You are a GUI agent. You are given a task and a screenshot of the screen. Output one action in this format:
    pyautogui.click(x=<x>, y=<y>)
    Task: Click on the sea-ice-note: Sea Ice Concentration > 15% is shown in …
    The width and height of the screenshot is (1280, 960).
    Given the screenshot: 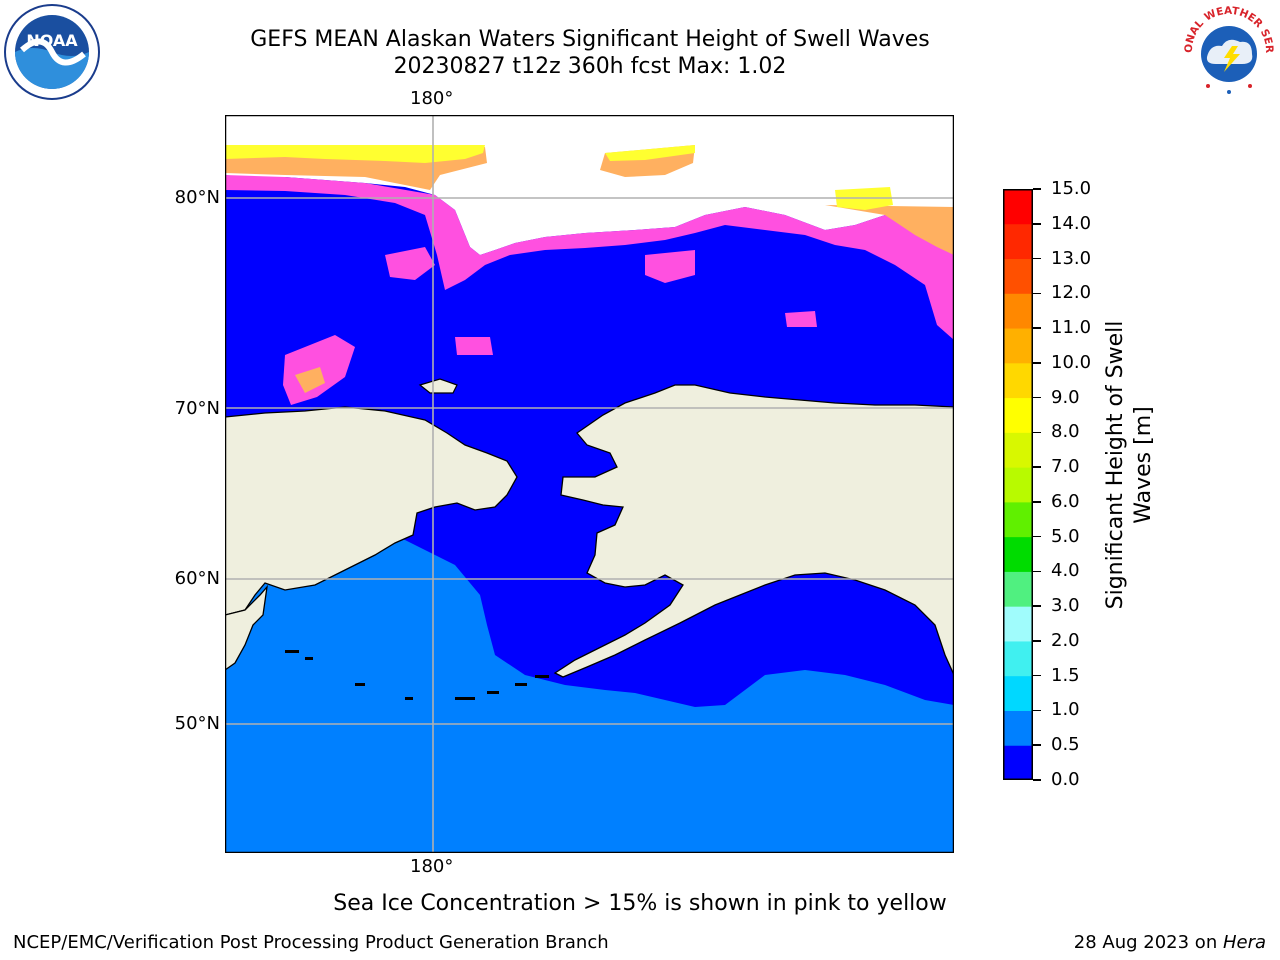 What is the action you would take?
    pyautogui.click(x=640, y=903)
    